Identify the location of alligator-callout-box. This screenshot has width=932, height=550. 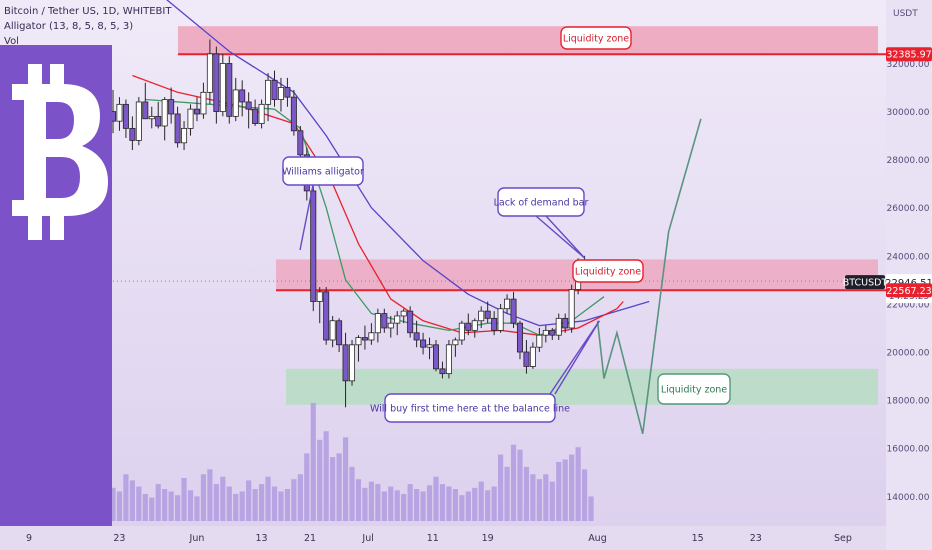
(323, 171).